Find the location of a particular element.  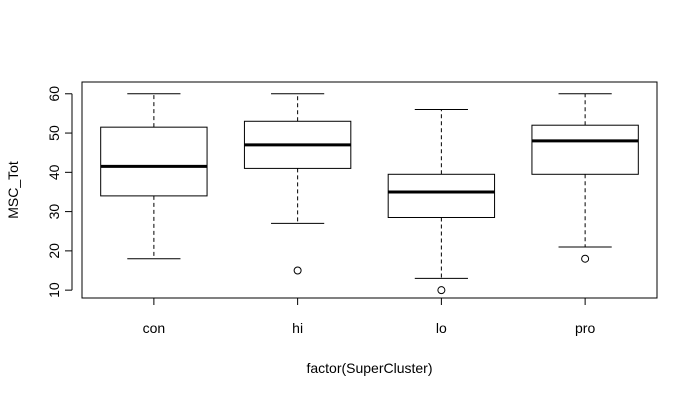

y-tick-label: 30 is located at coordinates (54, 212).